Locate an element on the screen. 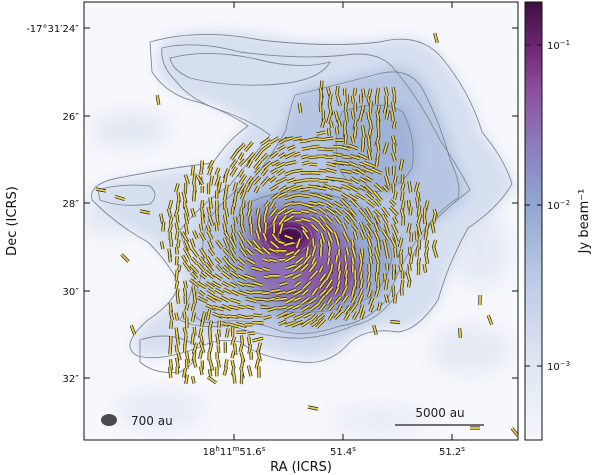  contour-west is located at coordinates (126, 195).